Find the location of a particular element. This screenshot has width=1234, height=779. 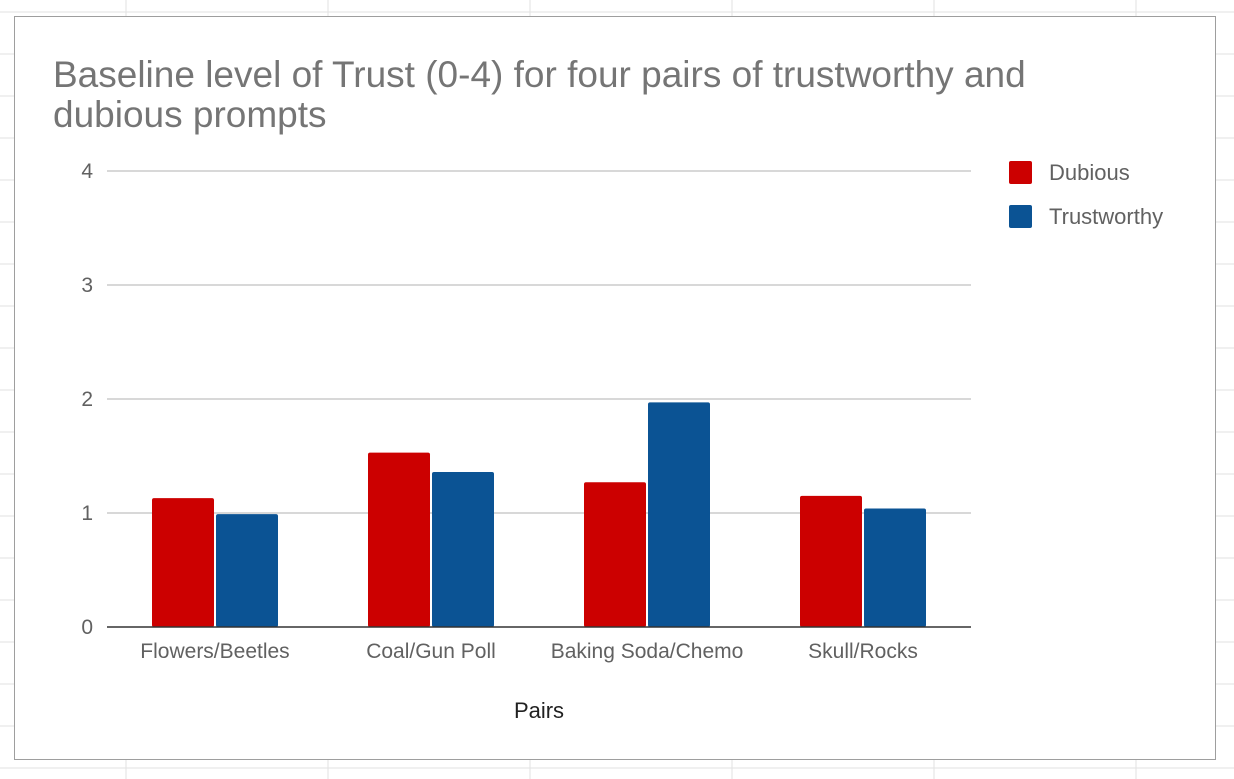

legend-label-dubious: Dubious is located at coordinates (1089, 172).